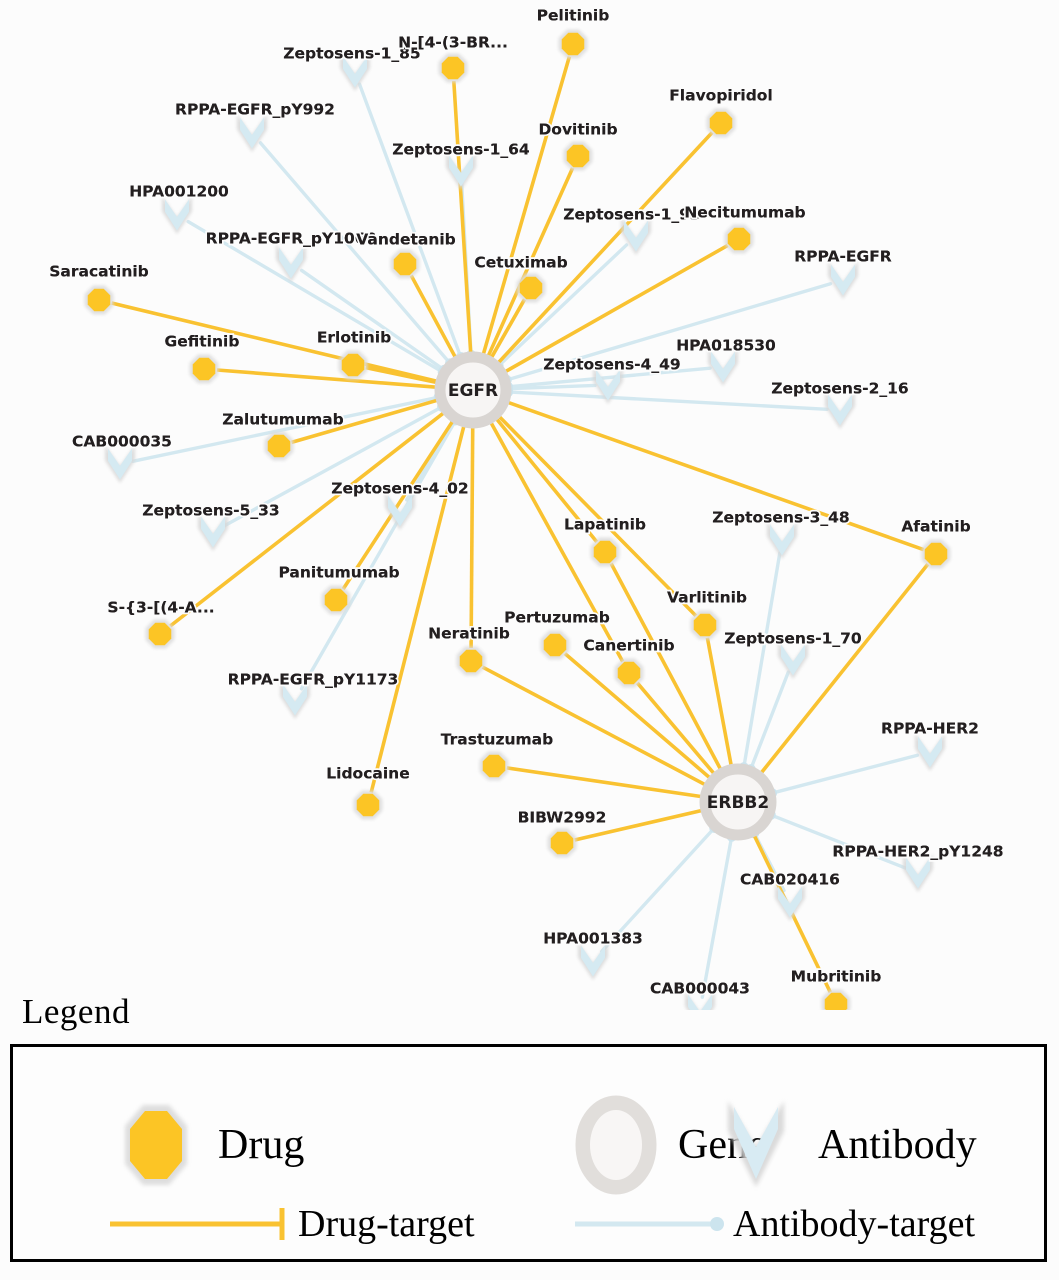 The height and width of the screenshot is (1280, 1059). I want to click on legend-shape-row: Drug Gene Antibody, so click(528, 1145).